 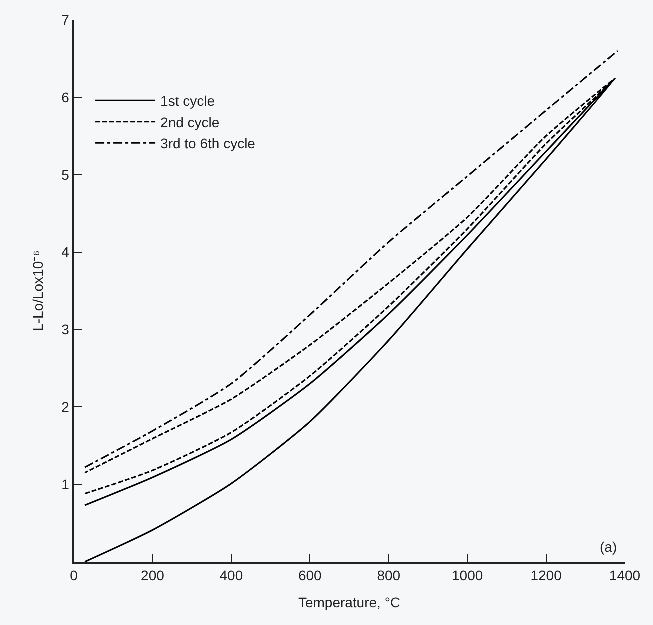 I want to click on y-tick-label: 4, so click(x=66, y=252).